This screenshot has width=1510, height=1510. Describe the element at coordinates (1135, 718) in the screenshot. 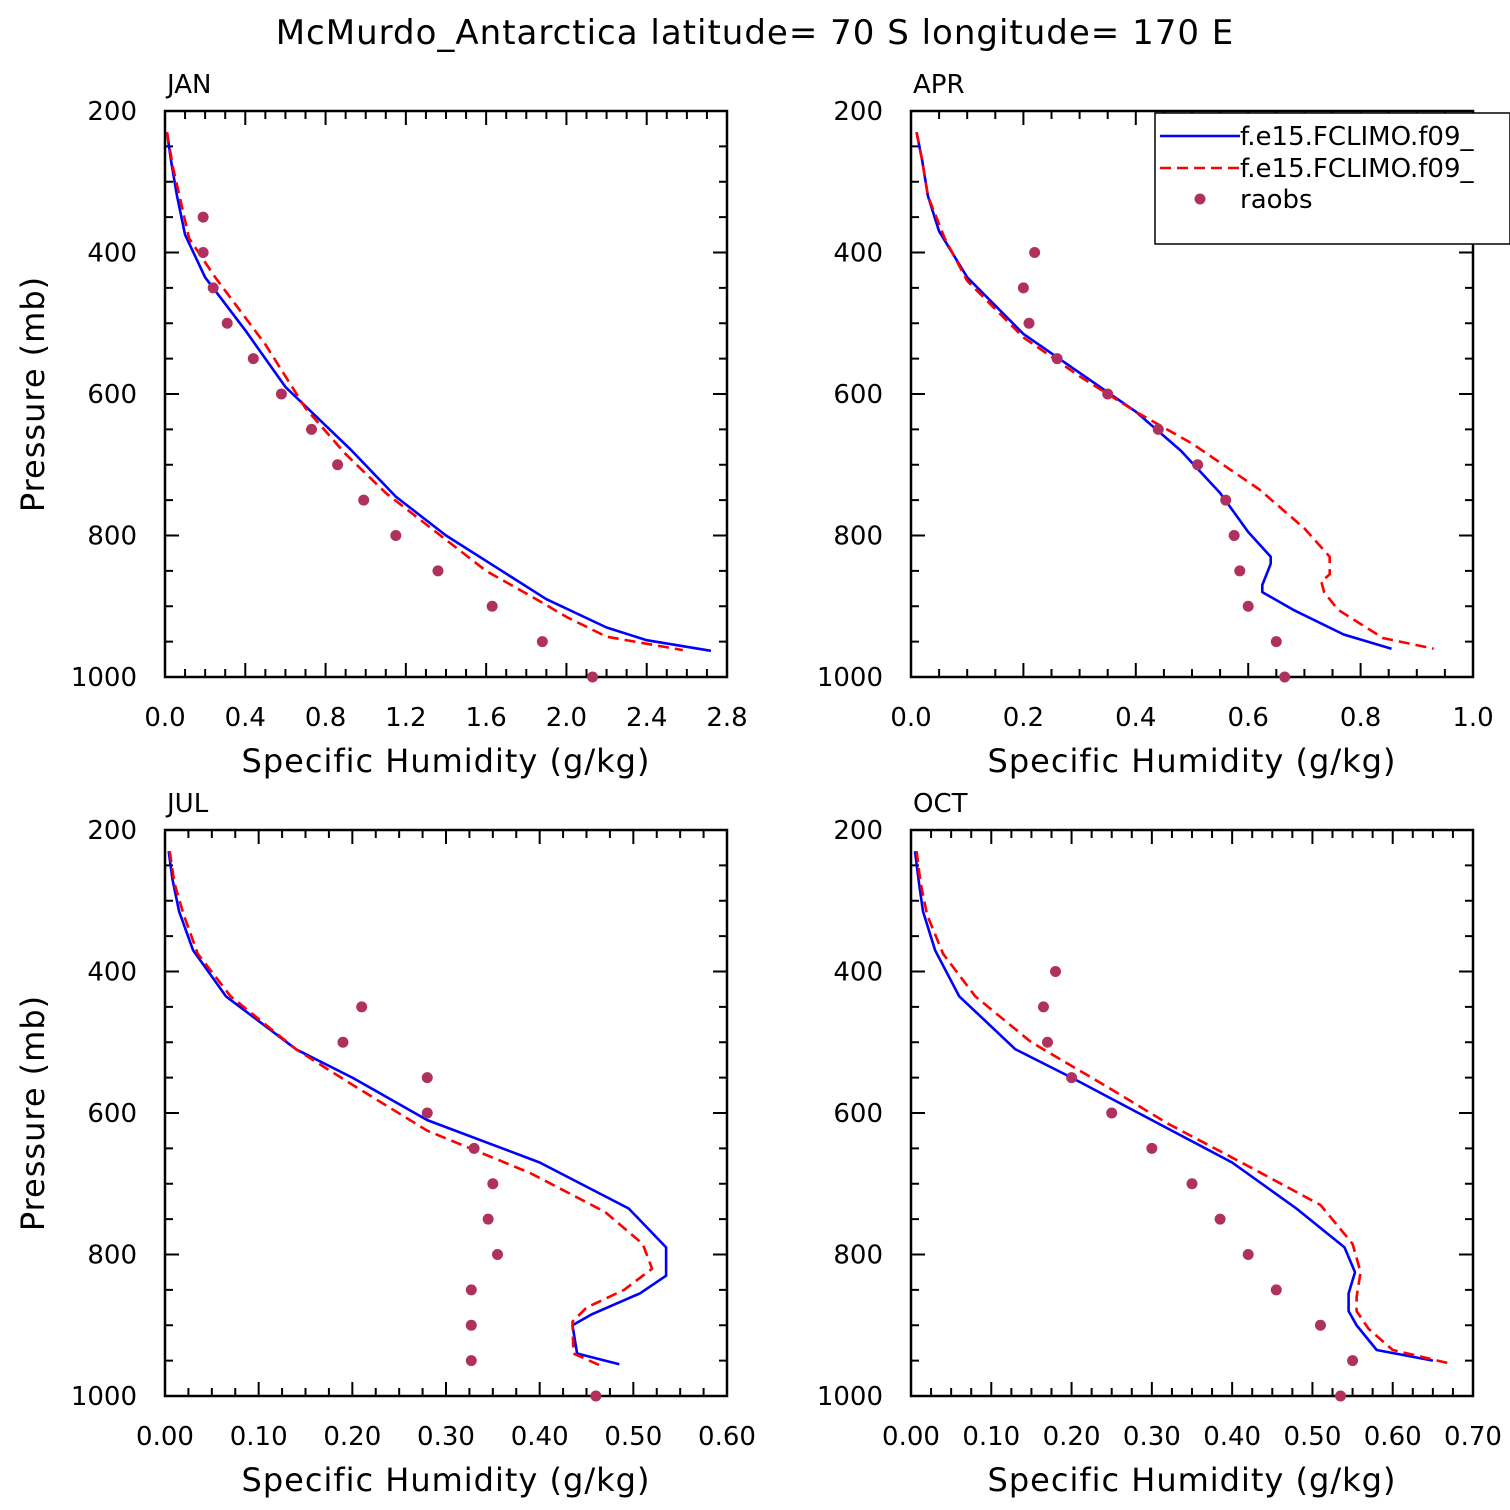

I see `x-tick-label: 0.4` at that location.